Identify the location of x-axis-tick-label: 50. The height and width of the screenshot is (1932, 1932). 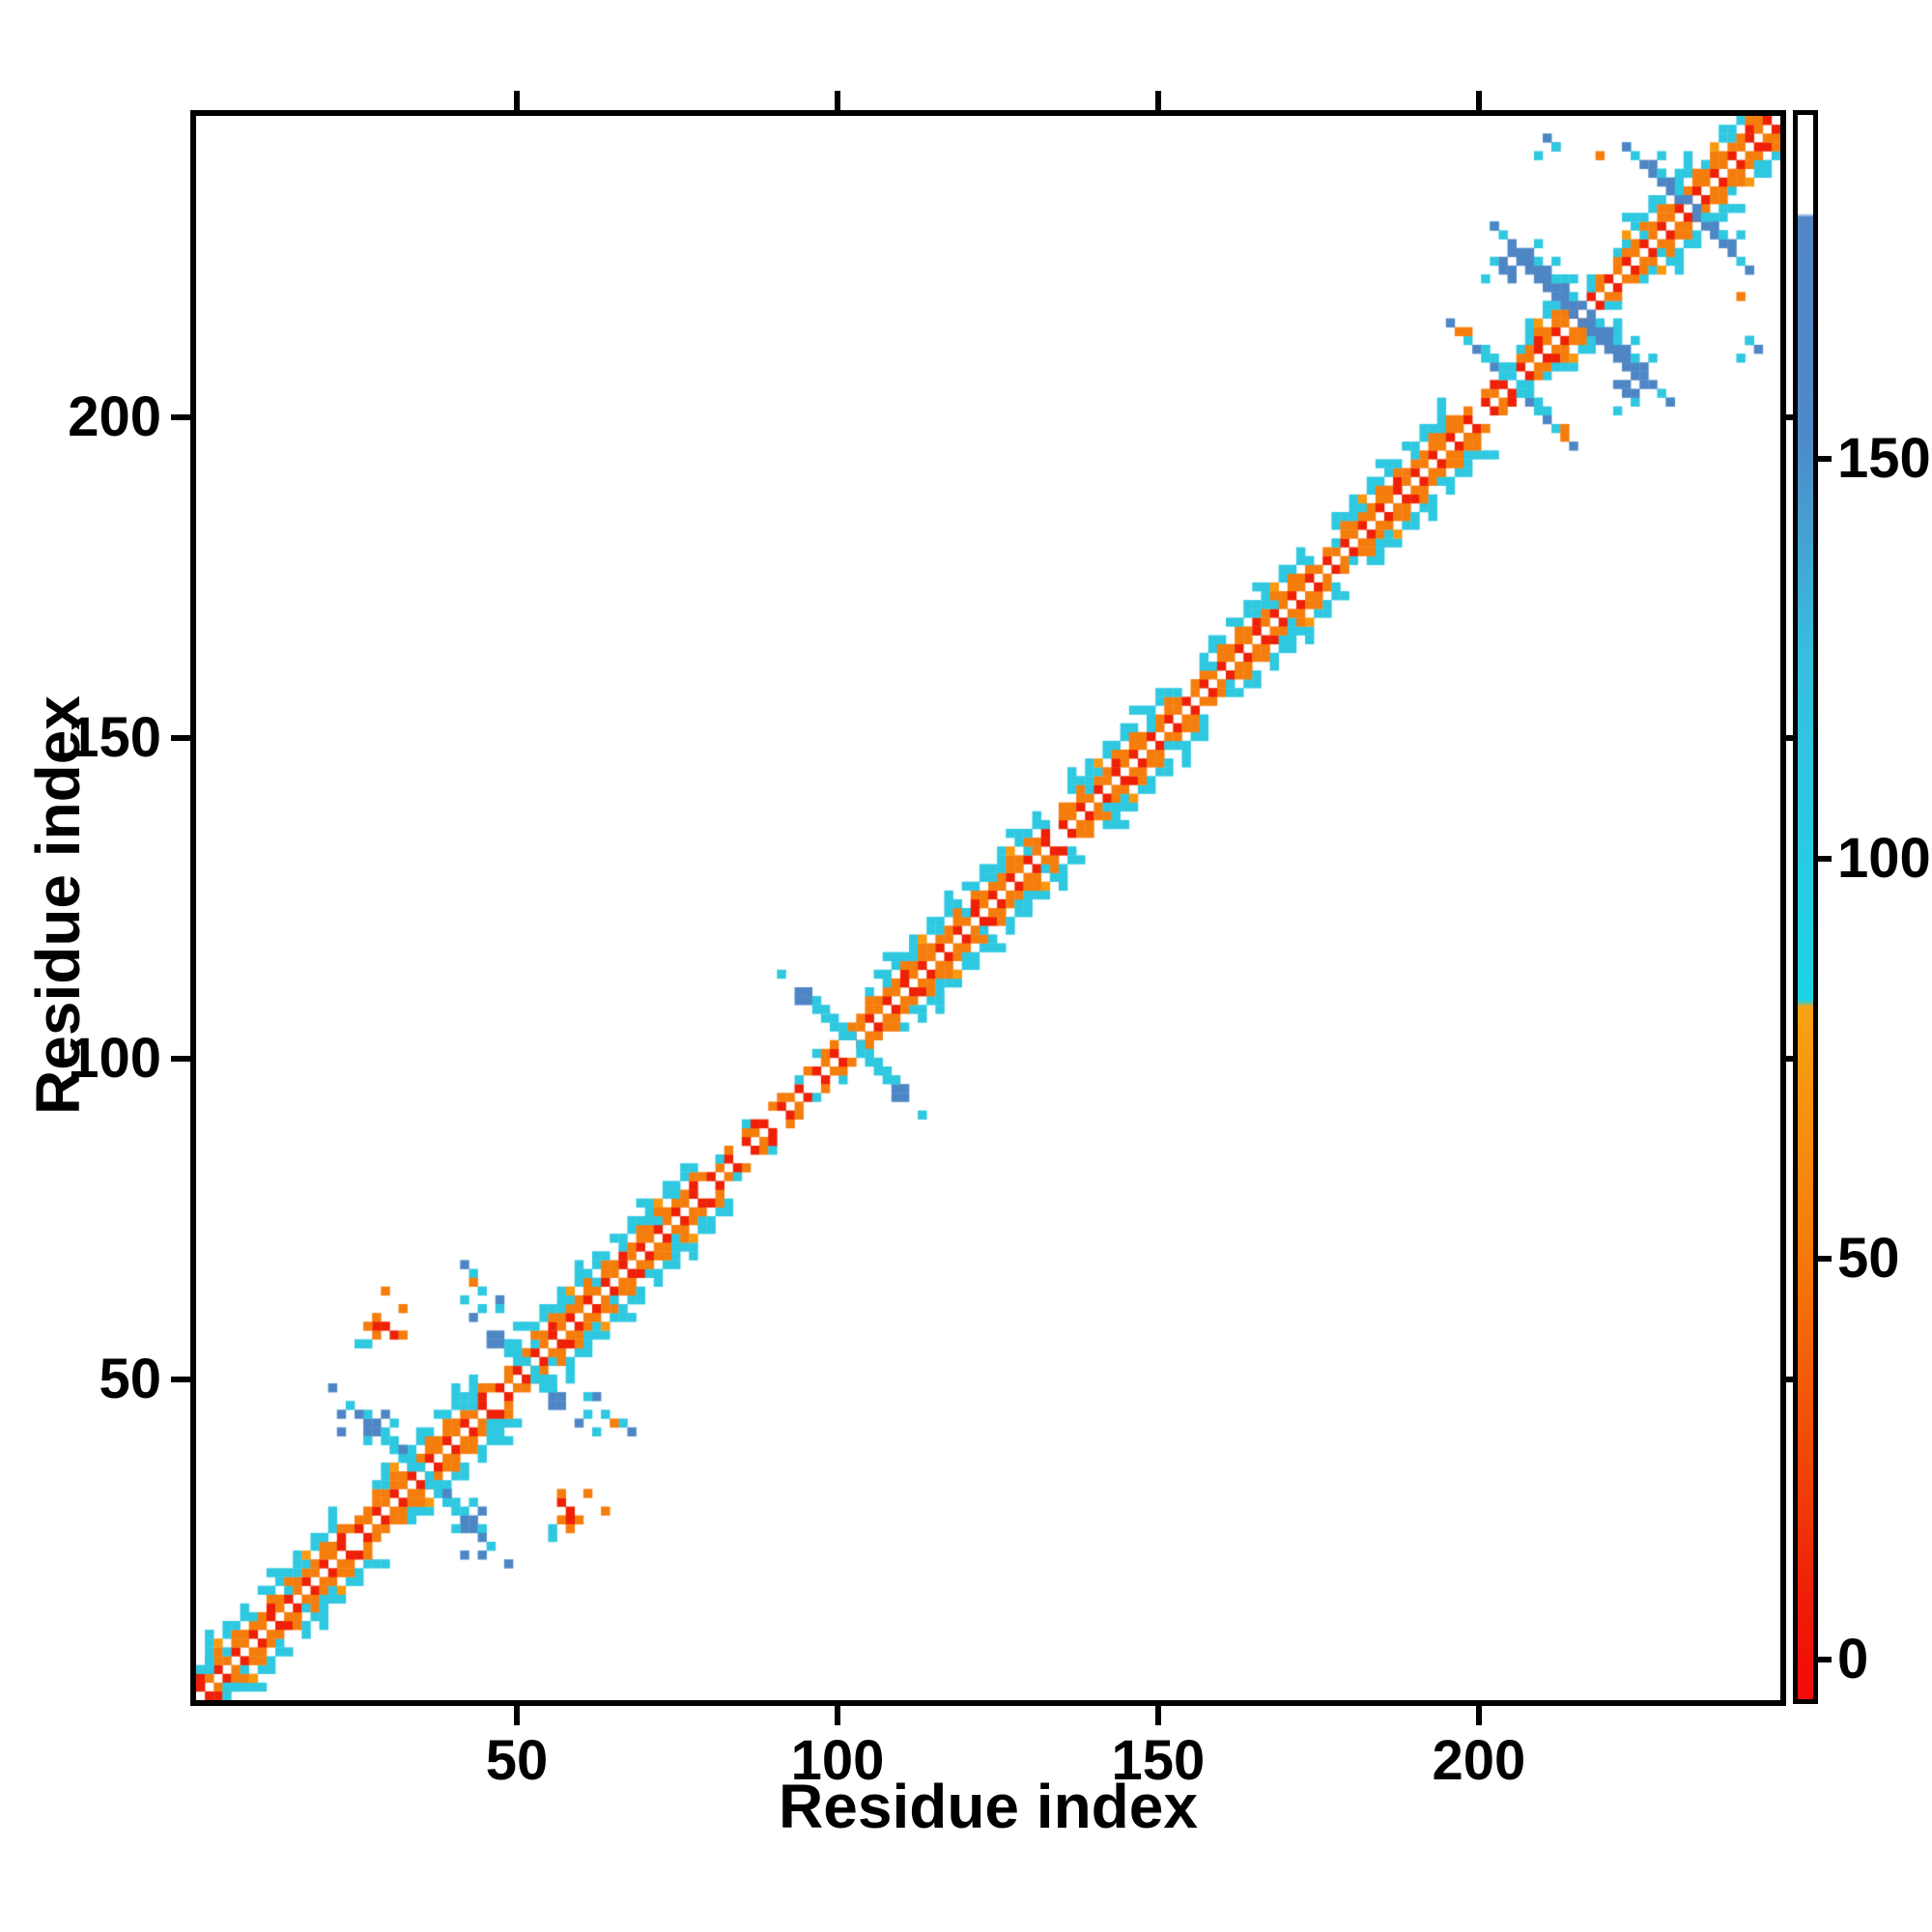
(517, 1760).